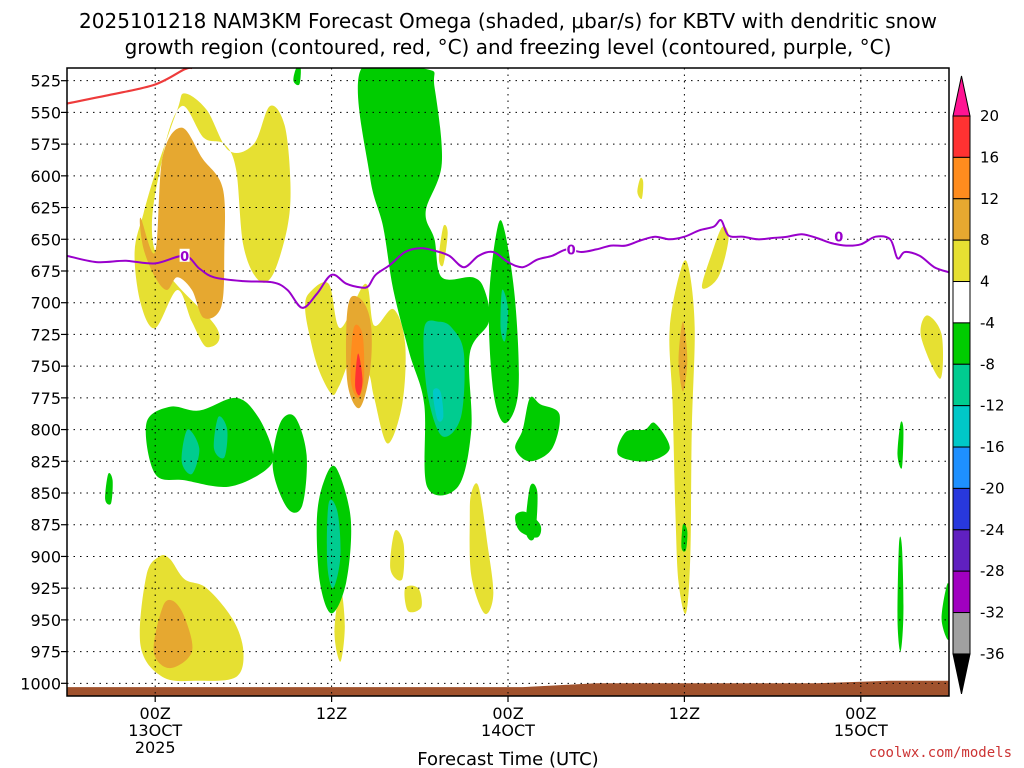 This screenshot has width=1024, height=768. I want to click on y-tick-label-875: 875, so click(45, 525).